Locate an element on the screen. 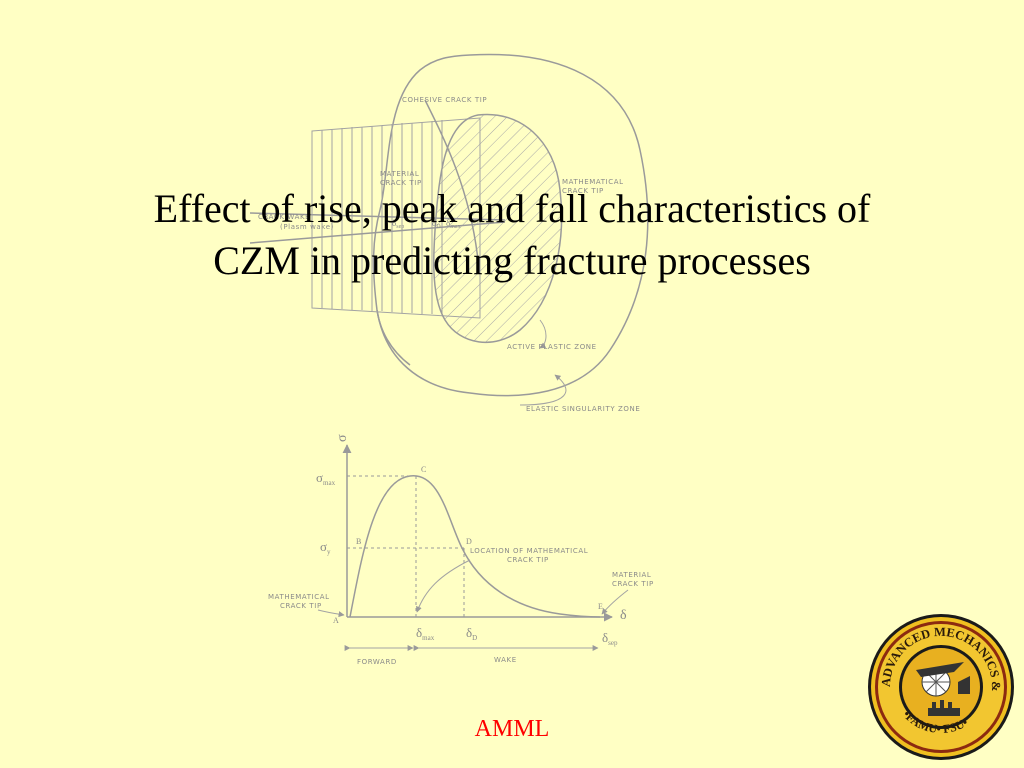  point-a-label: A is located at coordinates (336, 620).